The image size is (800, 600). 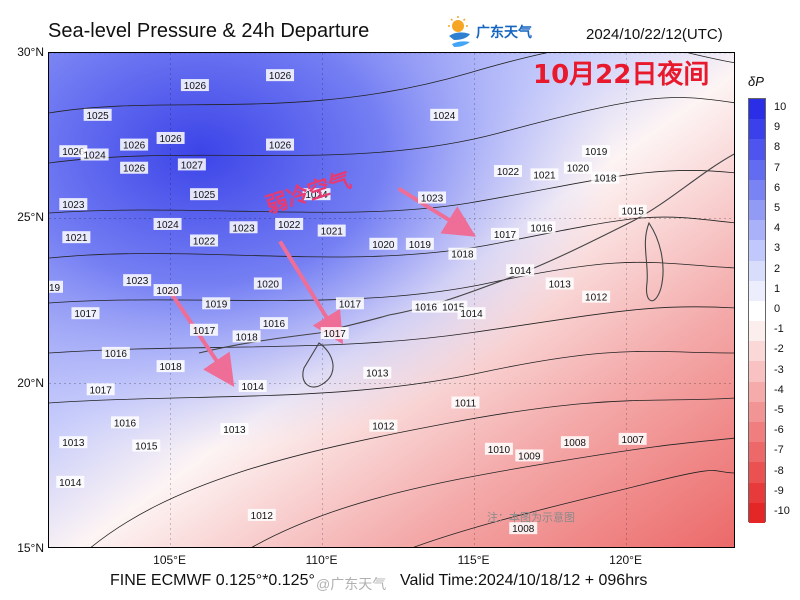 What do you see at coordinates (621, 74) in the screenshot?
I see `overlay-title: 10月22日夜间` at bounding box center [621, 74].